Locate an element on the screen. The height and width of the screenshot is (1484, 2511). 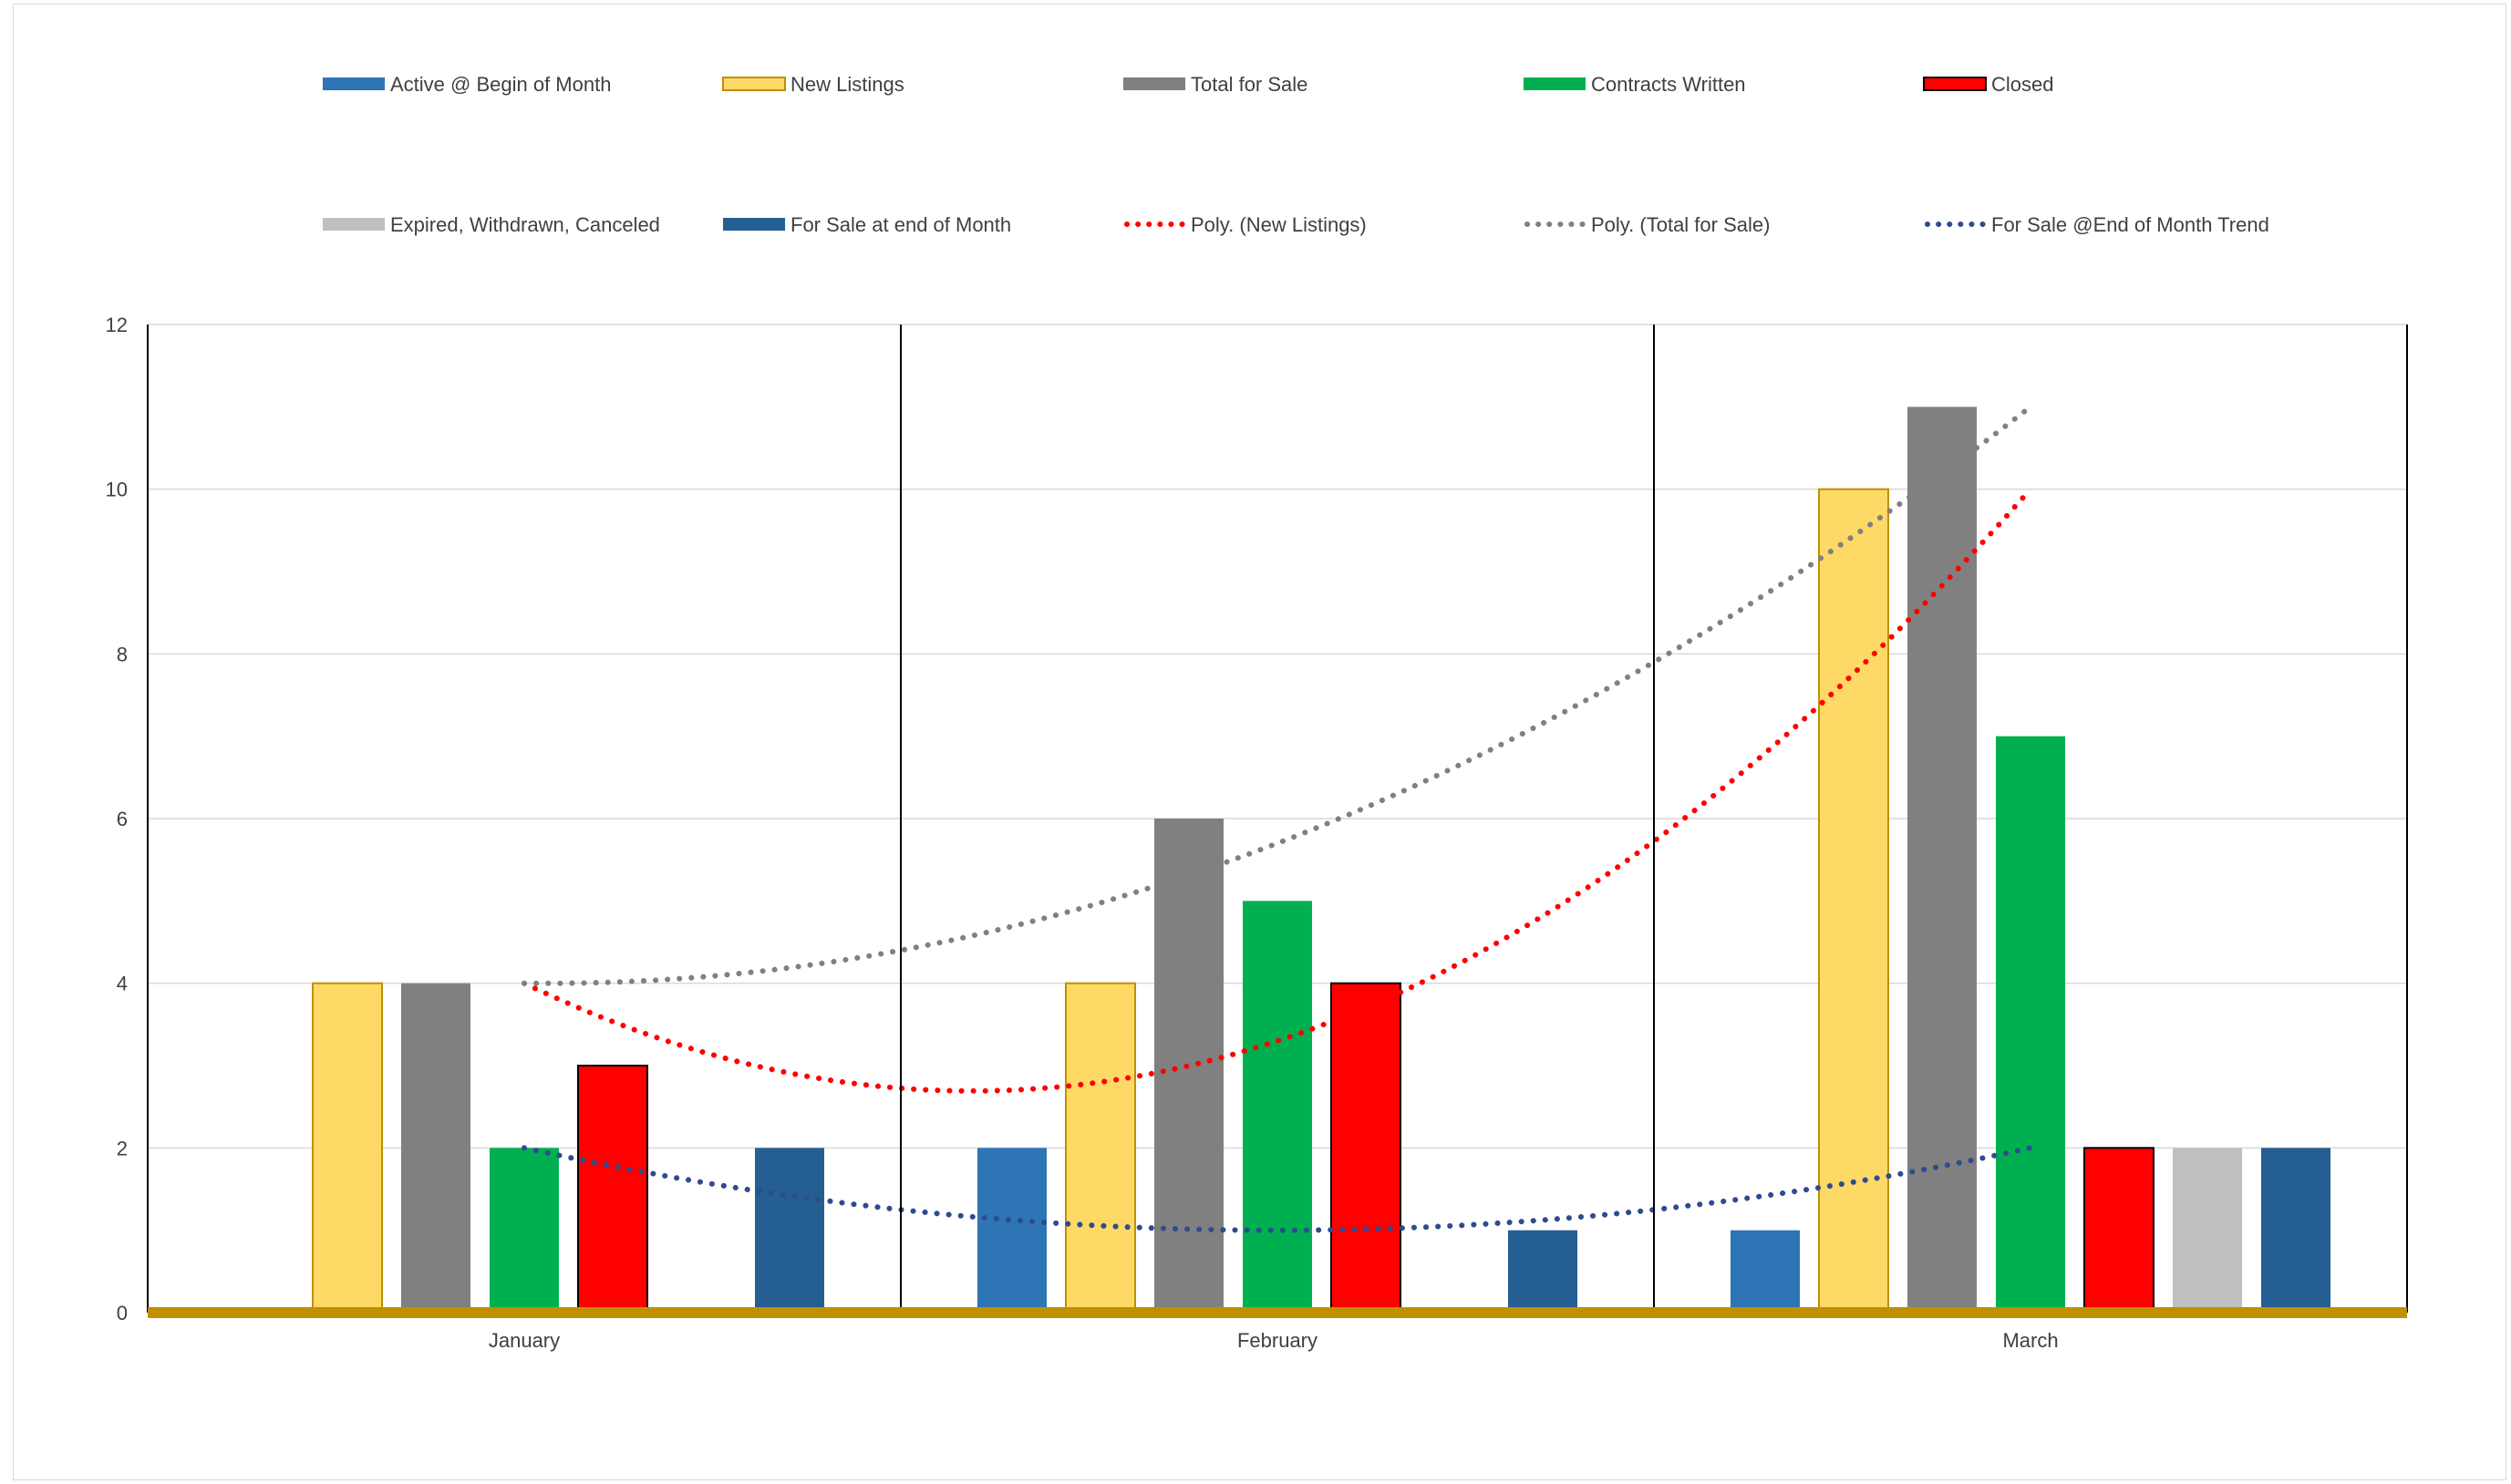
legend-item-expired-withdrawn-canceled: Expired, Withdrawn, Canceled is located at coordinates (491, 224).